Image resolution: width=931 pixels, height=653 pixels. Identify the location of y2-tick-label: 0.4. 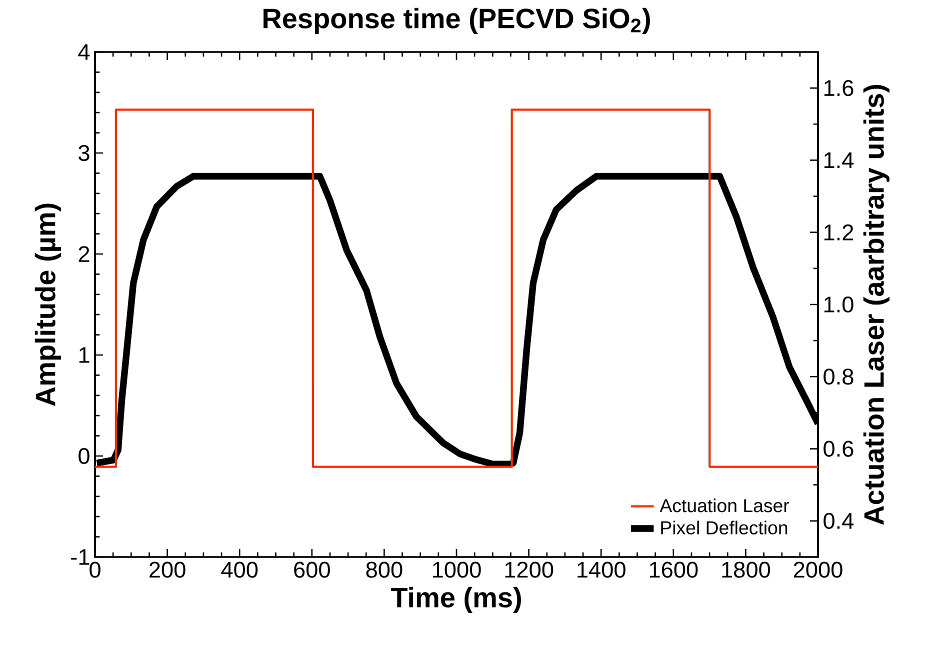
(839, 520).